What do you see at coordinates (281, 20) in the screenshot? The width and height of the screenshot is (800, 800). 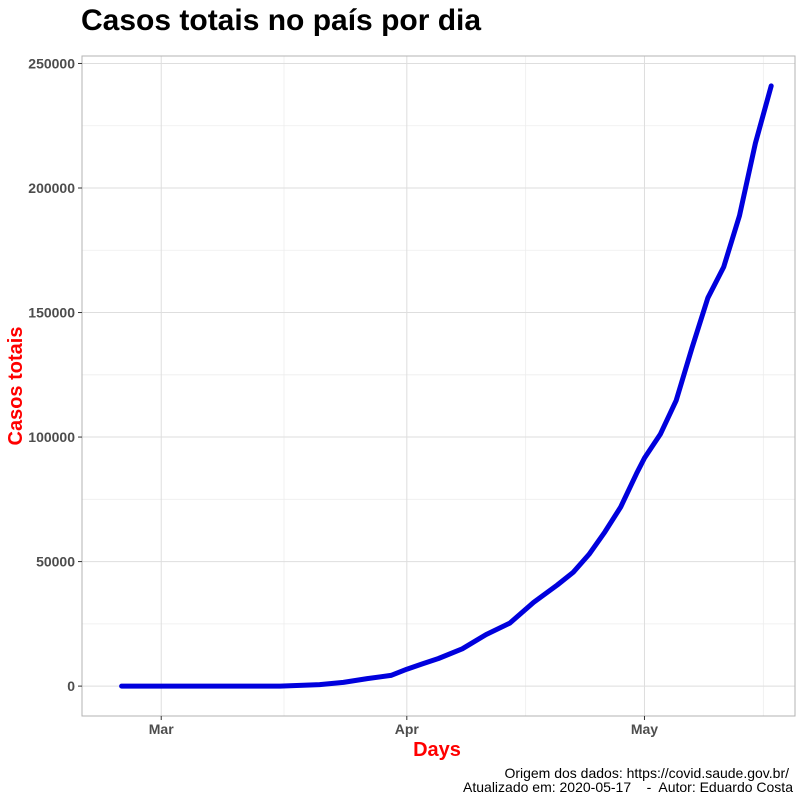 I see `chart-title: Casos totais no país por dia` at bounding box center [281, 20].